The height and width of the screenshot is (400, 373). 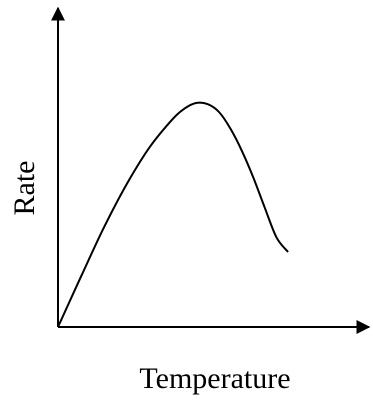 I want to click on x-axis-label: Temperature, so click(x=214, y=378).